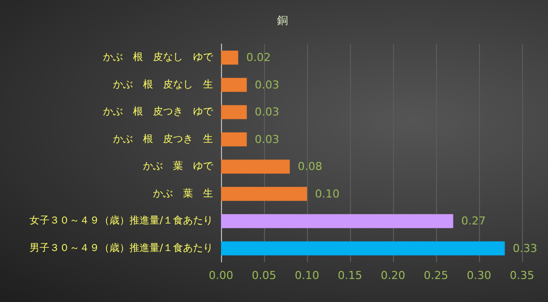 The width and height of the screenshot is (548, 302). What do you see at coordinates (525, 248) in the screenshot?
I see `data-label: 0.33` at bounding box center [525, 248].